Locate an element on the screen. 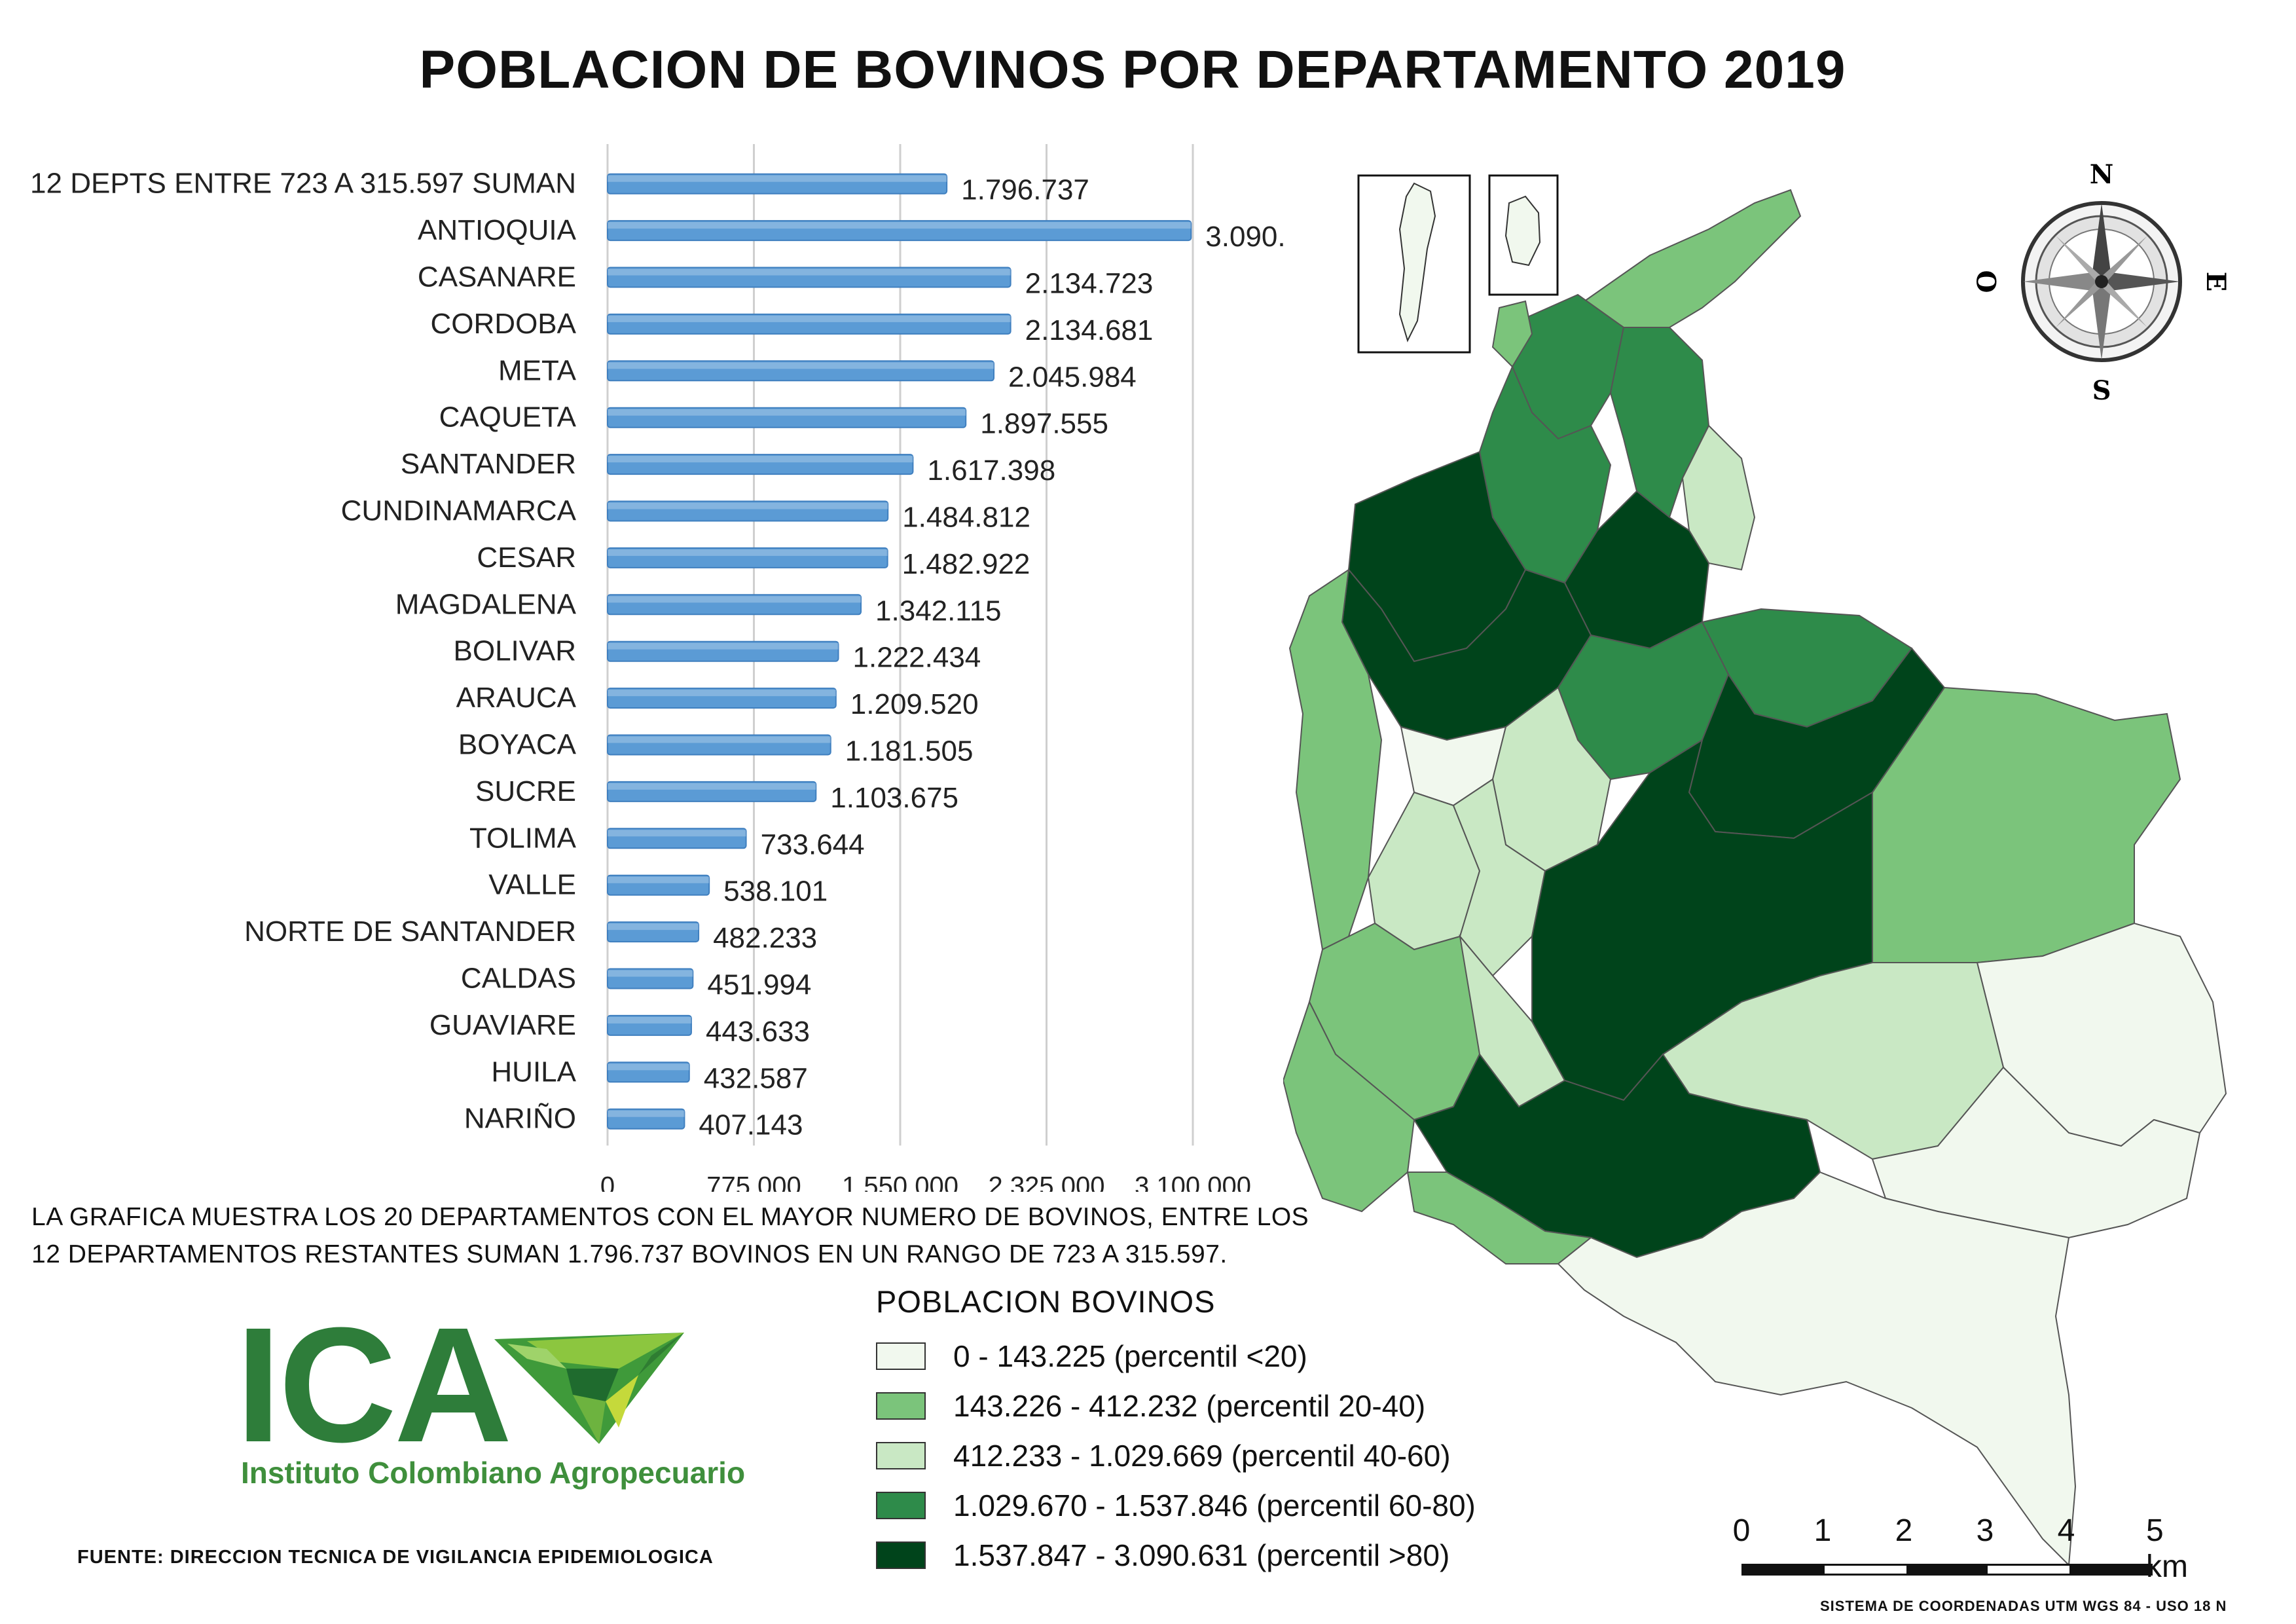 The height and width of the screenshot is (1624, 2296). data-label: 451.994 is located at coordinates (759, 985).